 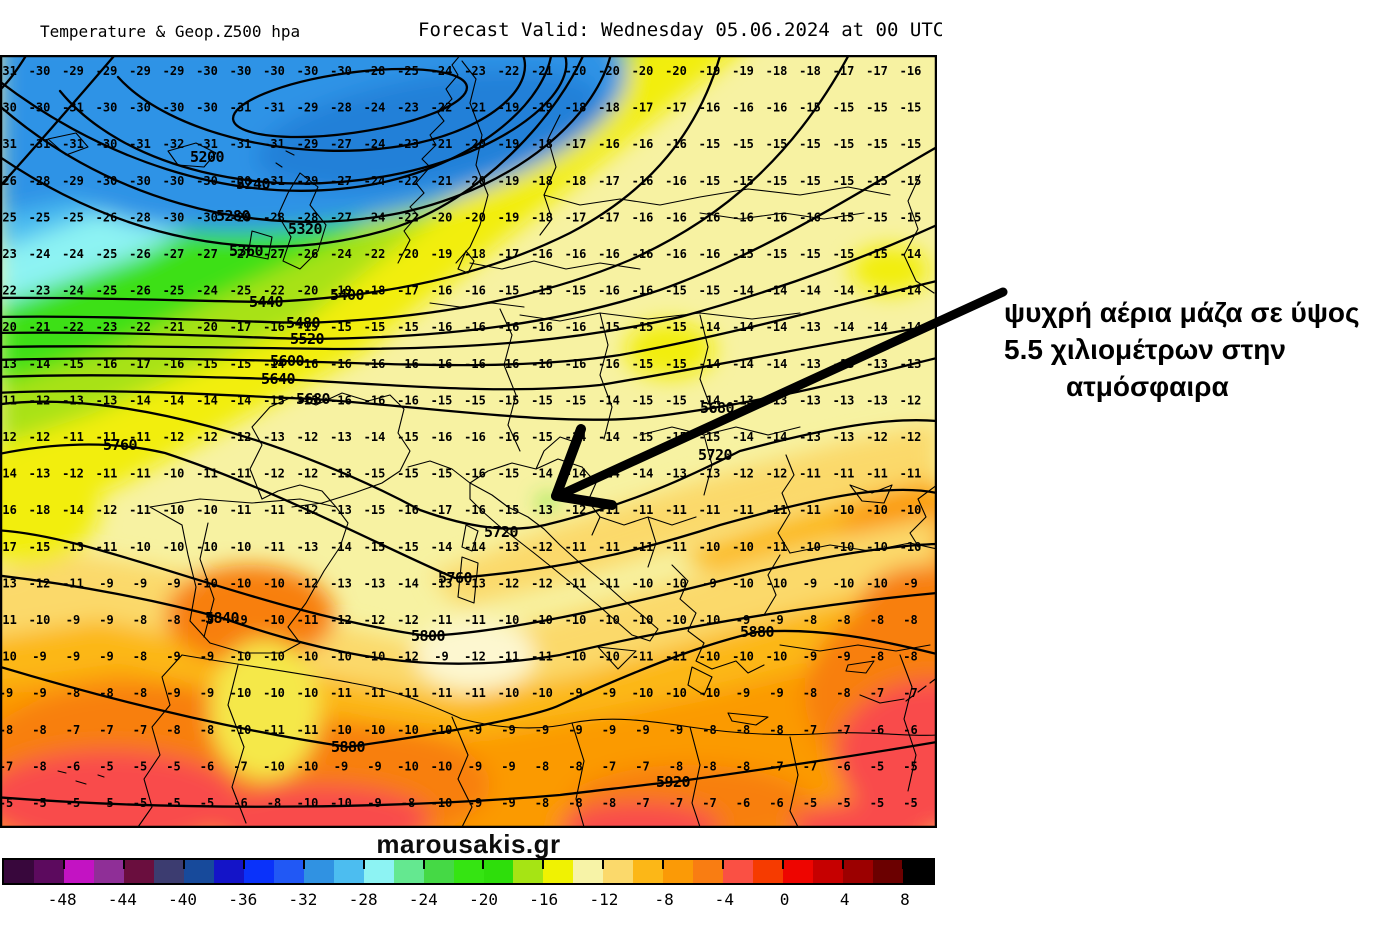 What do you see at coordinates (363, 899) in the screenshot?
I see `colorbar-label: -28` at bounding box center [363, 899].